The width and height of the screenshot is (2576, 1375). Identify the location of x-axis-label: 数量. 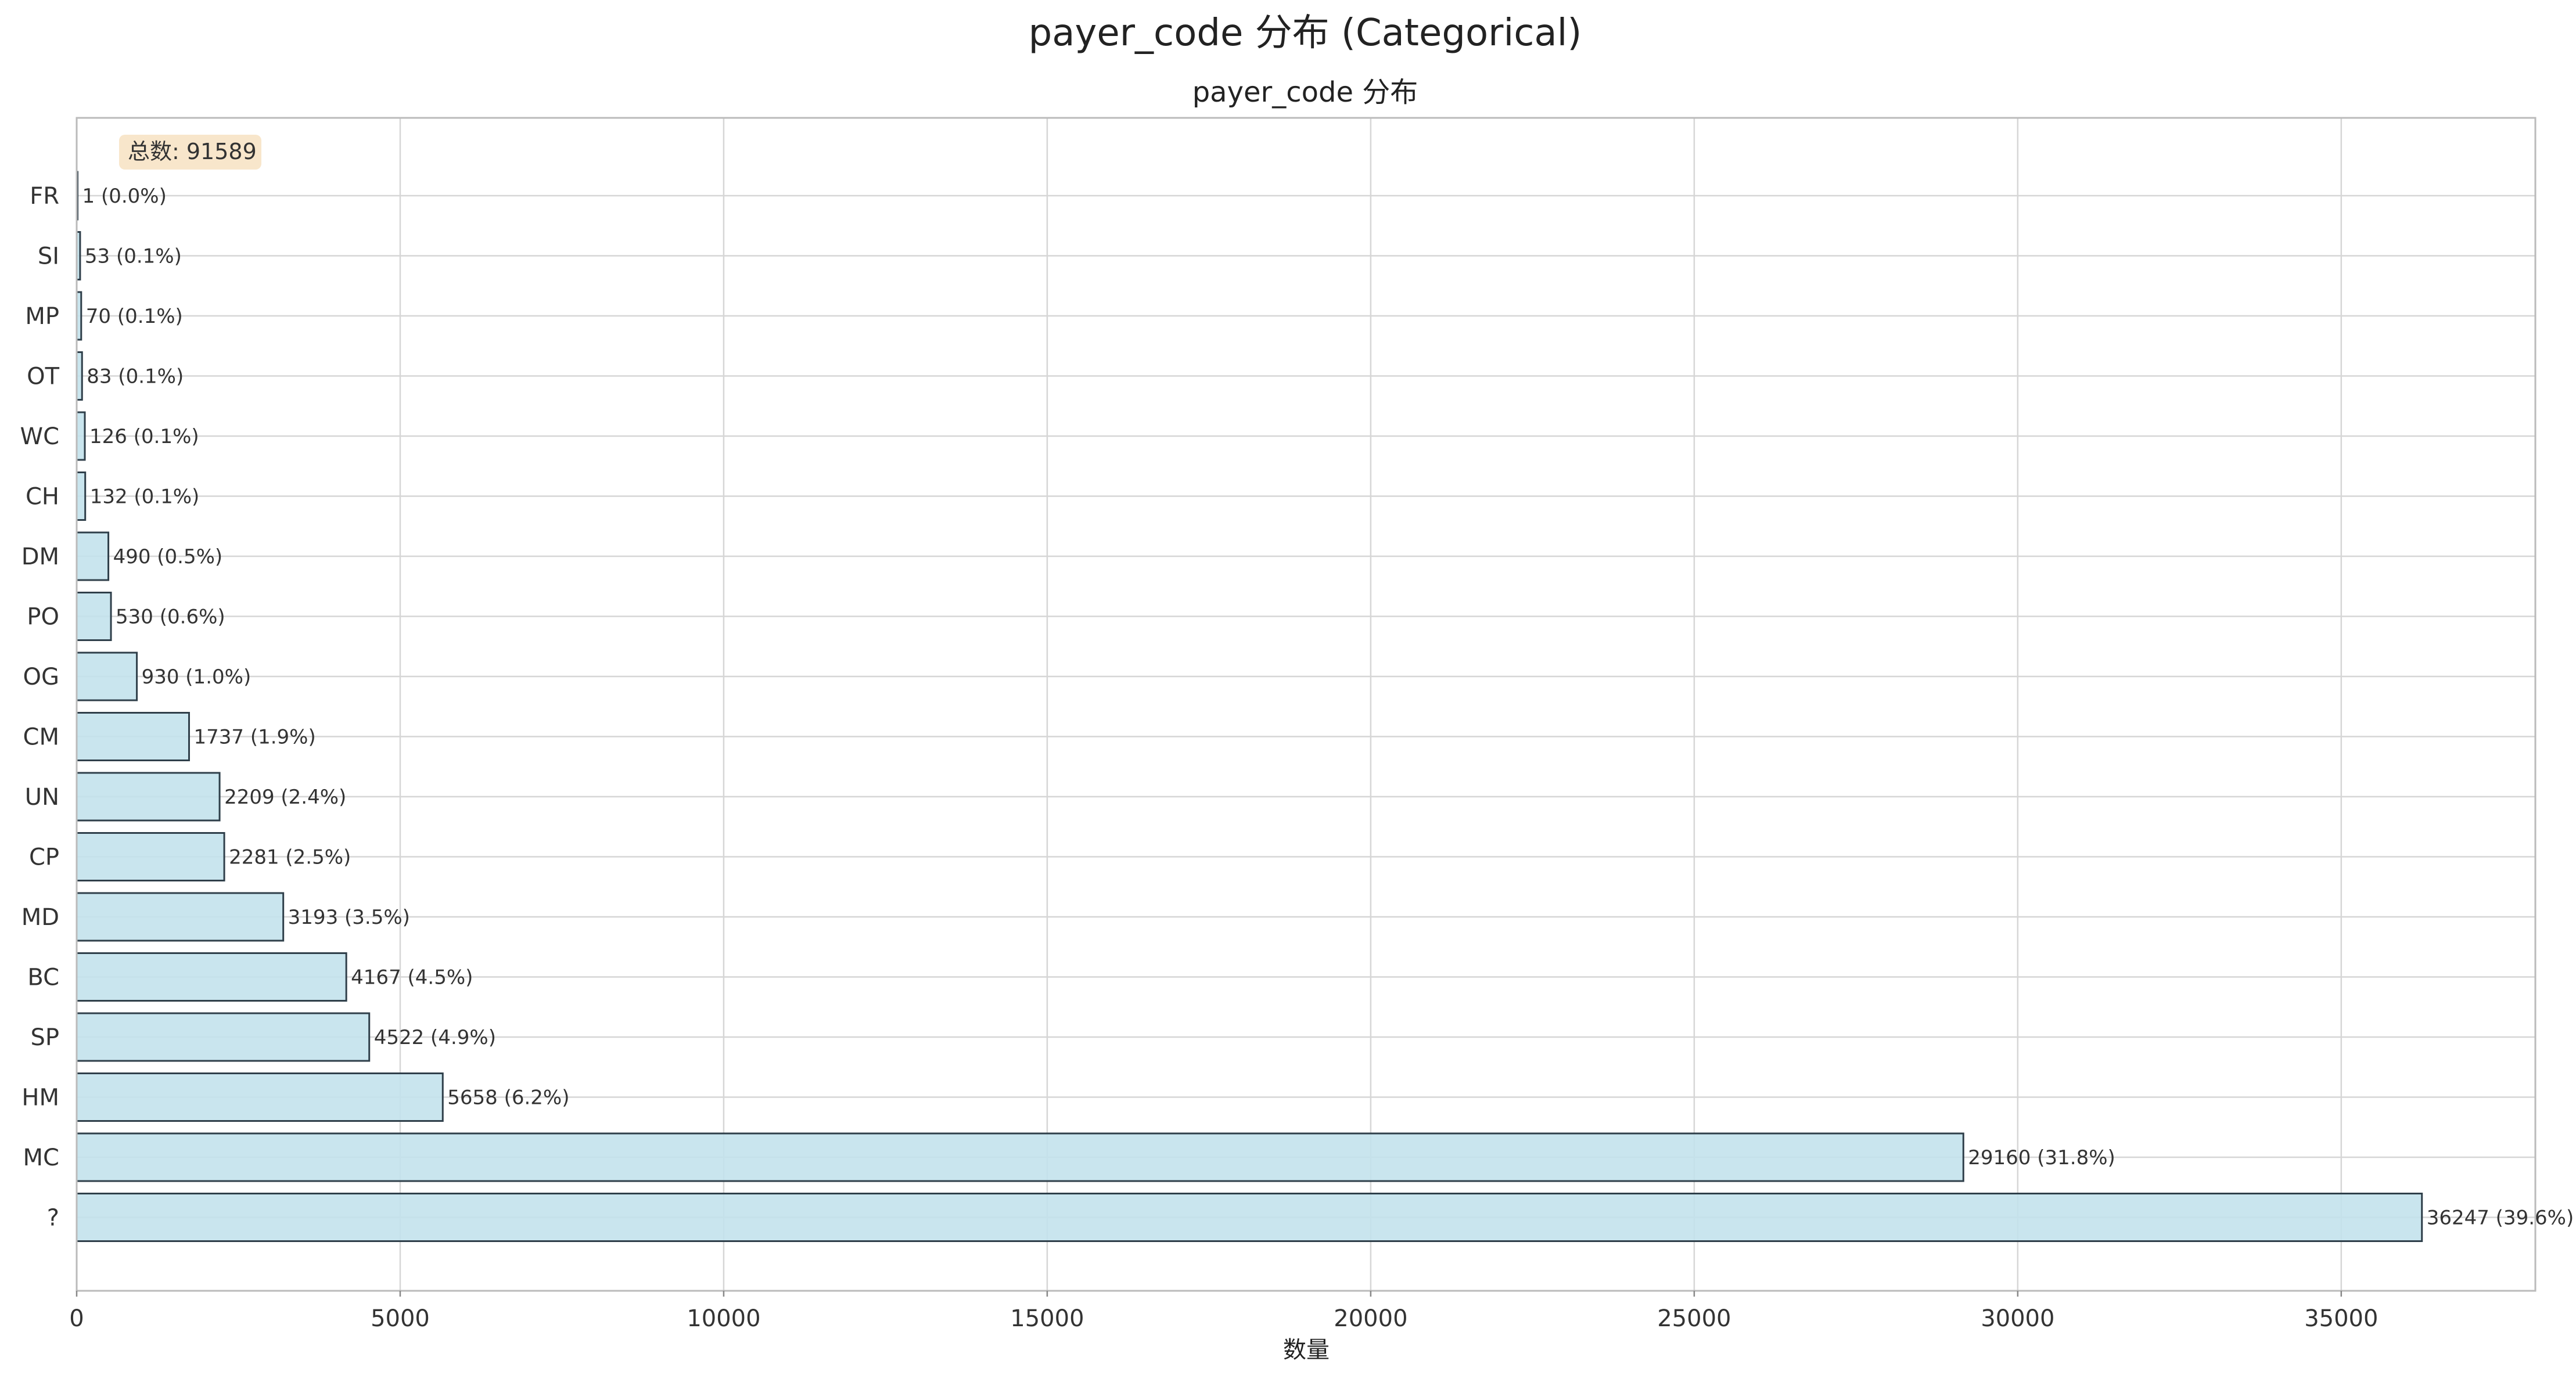
(1306, 1350).